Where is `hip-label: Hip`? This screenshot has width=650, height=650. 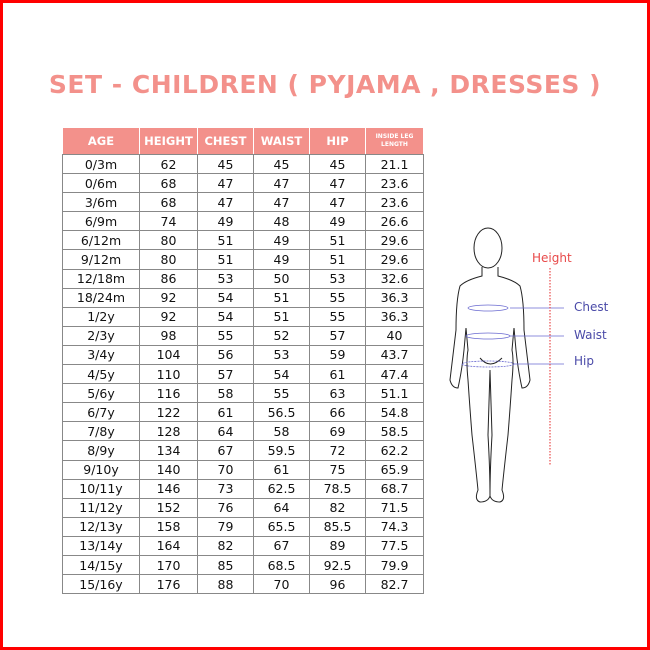
hip-label: Hip is located at coordinates (584, 361).